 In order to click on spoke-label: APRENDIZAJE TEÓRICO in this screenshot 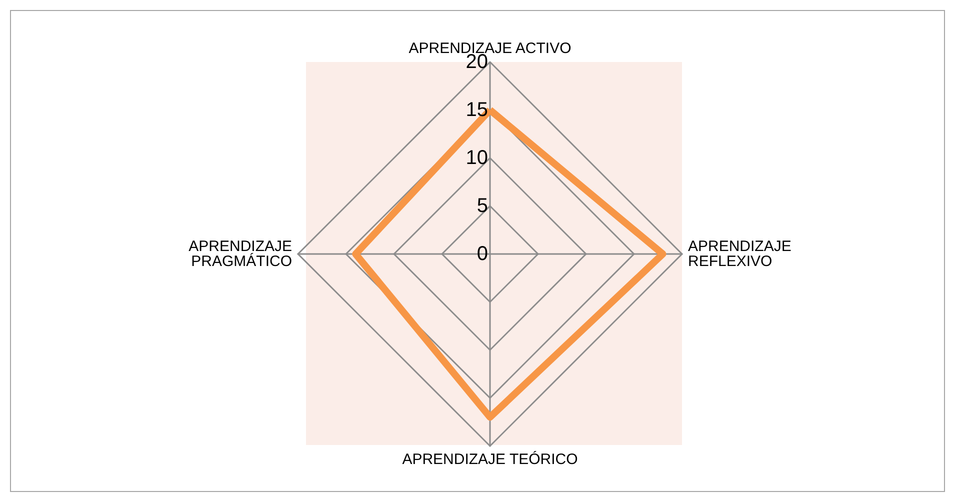, I will do `click(490, 459)`.